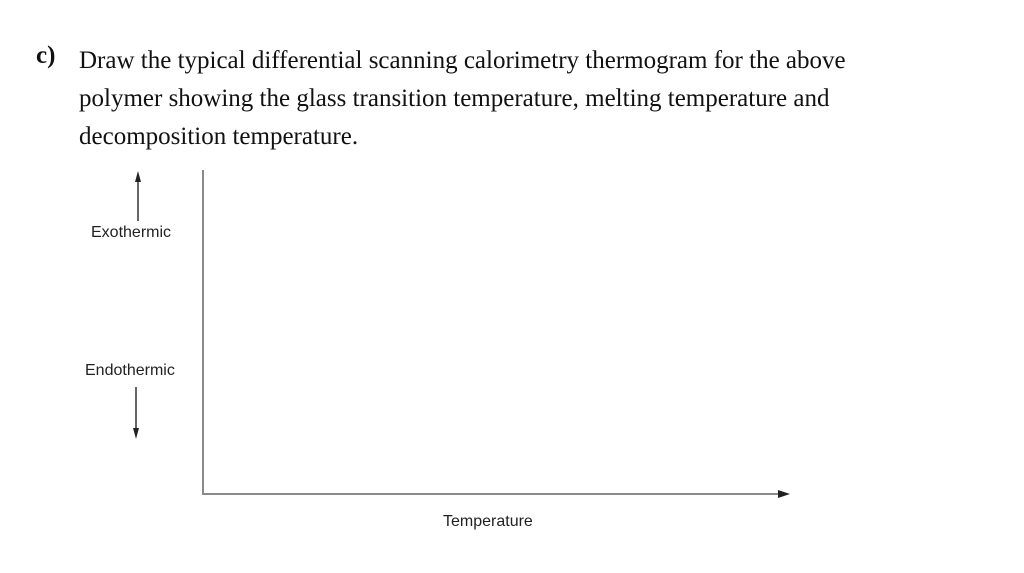  I want to click on x-axis-arrowhead-icon, so click(784, 494).